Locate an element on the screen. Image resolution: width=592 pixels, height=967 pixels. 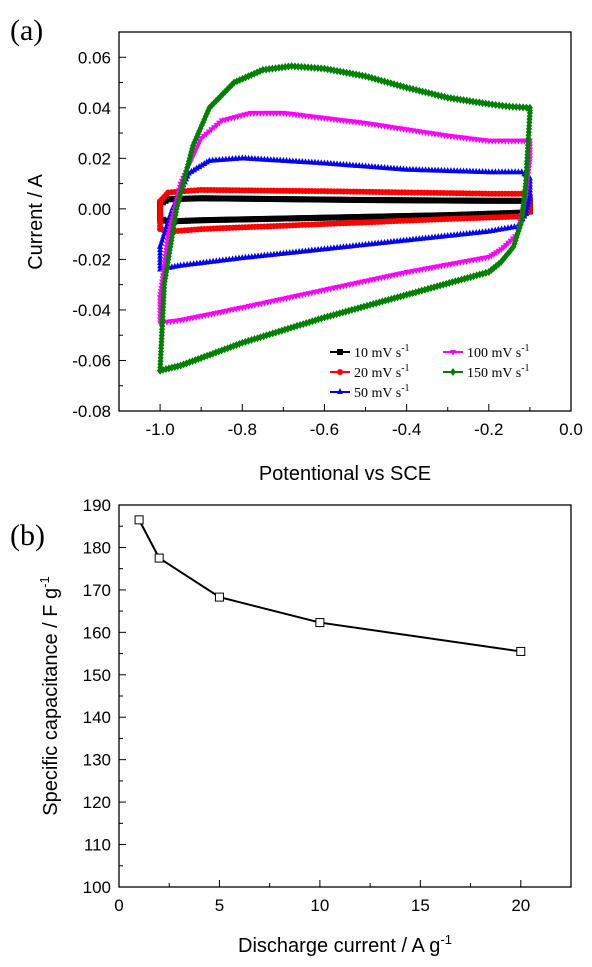
x-axis-title-a: Potentional vs SCE is located at coordinates (345, 474).